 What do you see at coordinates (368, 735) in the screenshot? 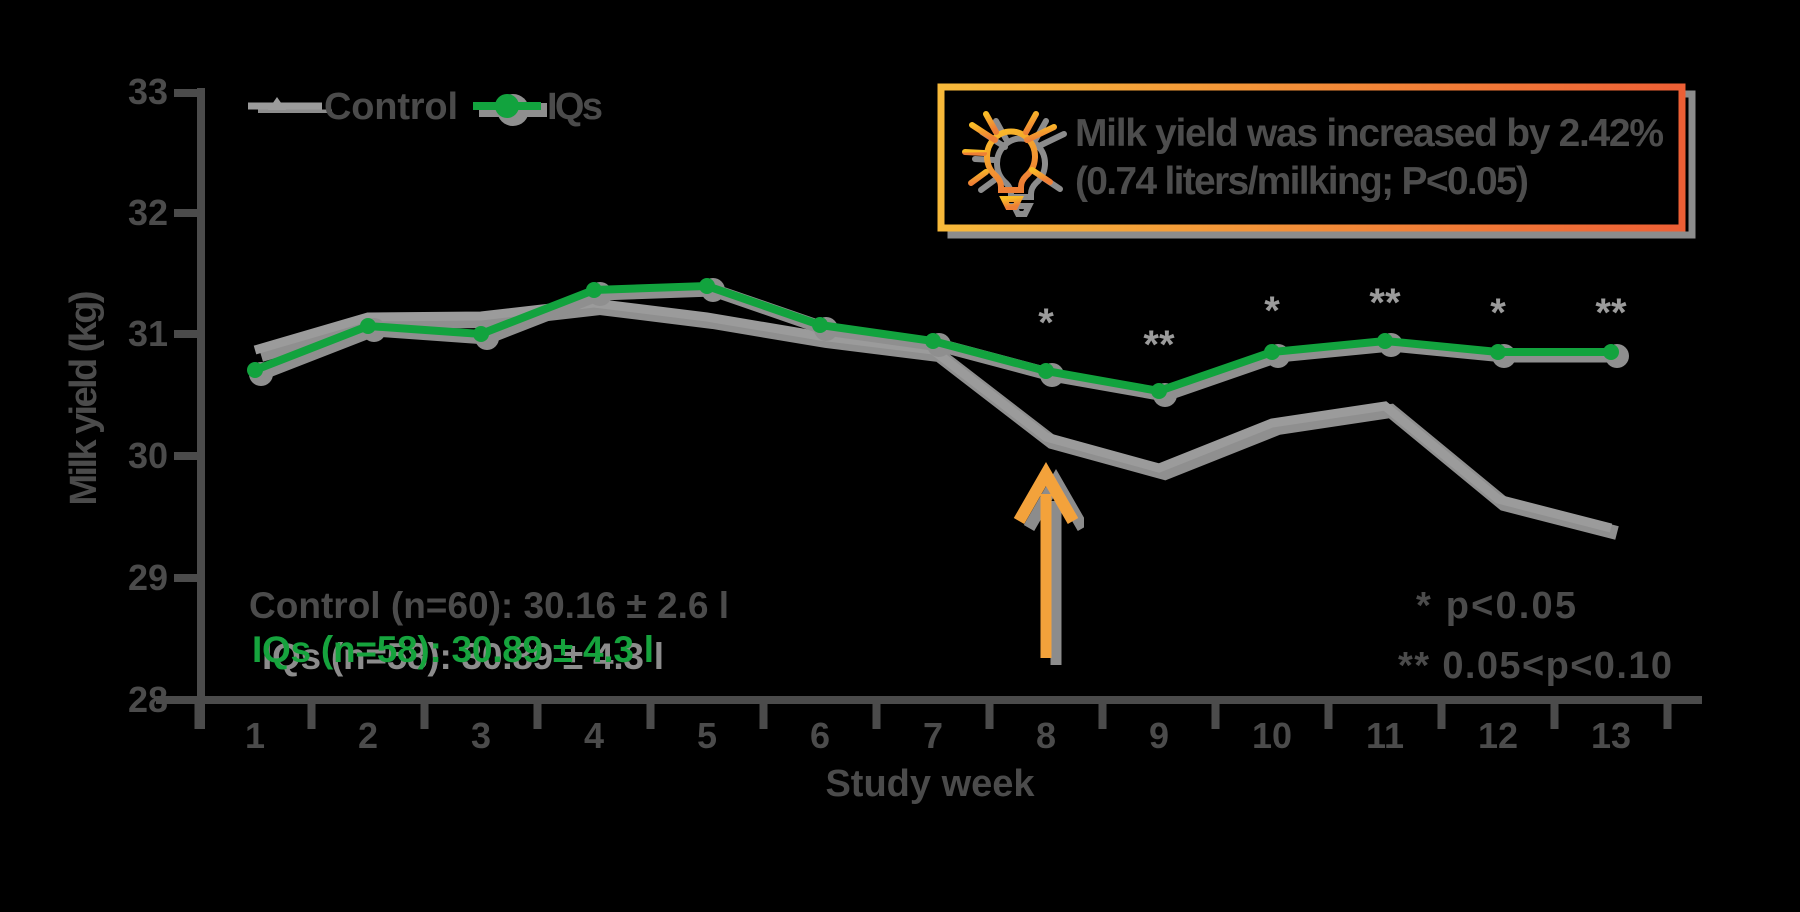
I see `svg-text: 2` at bounding box center [368, 735].